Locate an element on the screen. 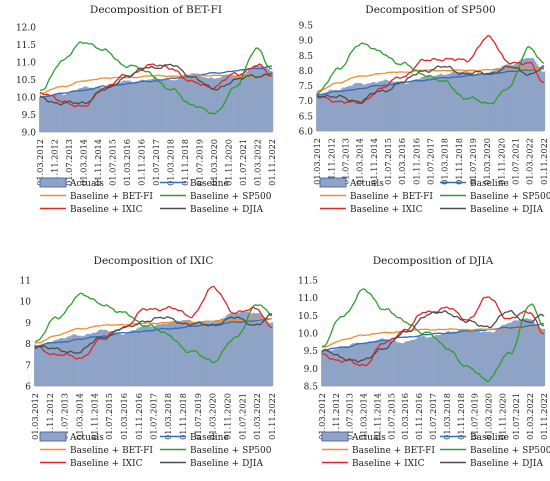 The height and width of the screenshot is (481, 550). y-tick-label: 8 is located at coordinates (28, 345).